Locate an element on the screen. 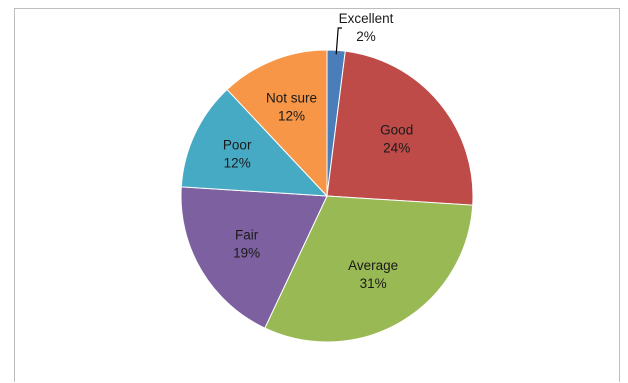  pie-slice-not-sure is located at coordinates (277, 123).